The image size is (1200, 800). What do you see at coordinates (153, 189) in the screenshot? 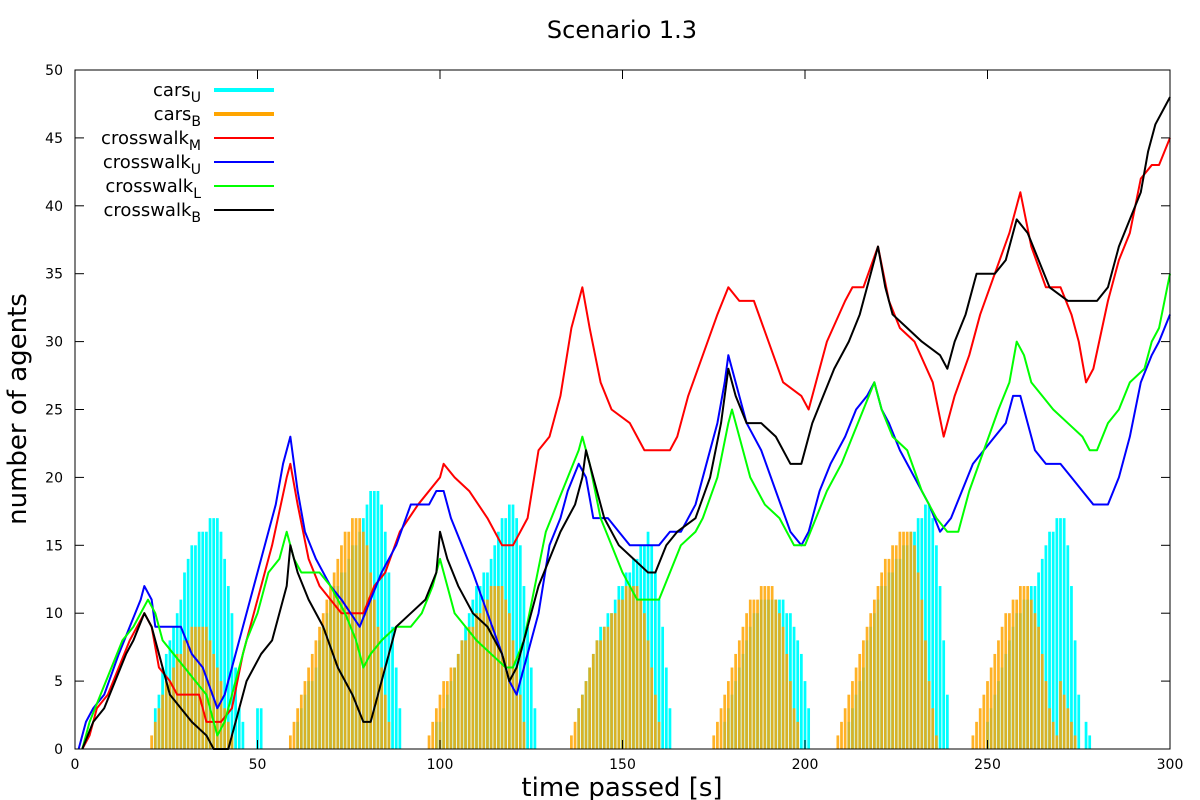
I see `legend-label: crosswalkL` at bounding box center [153, 189].